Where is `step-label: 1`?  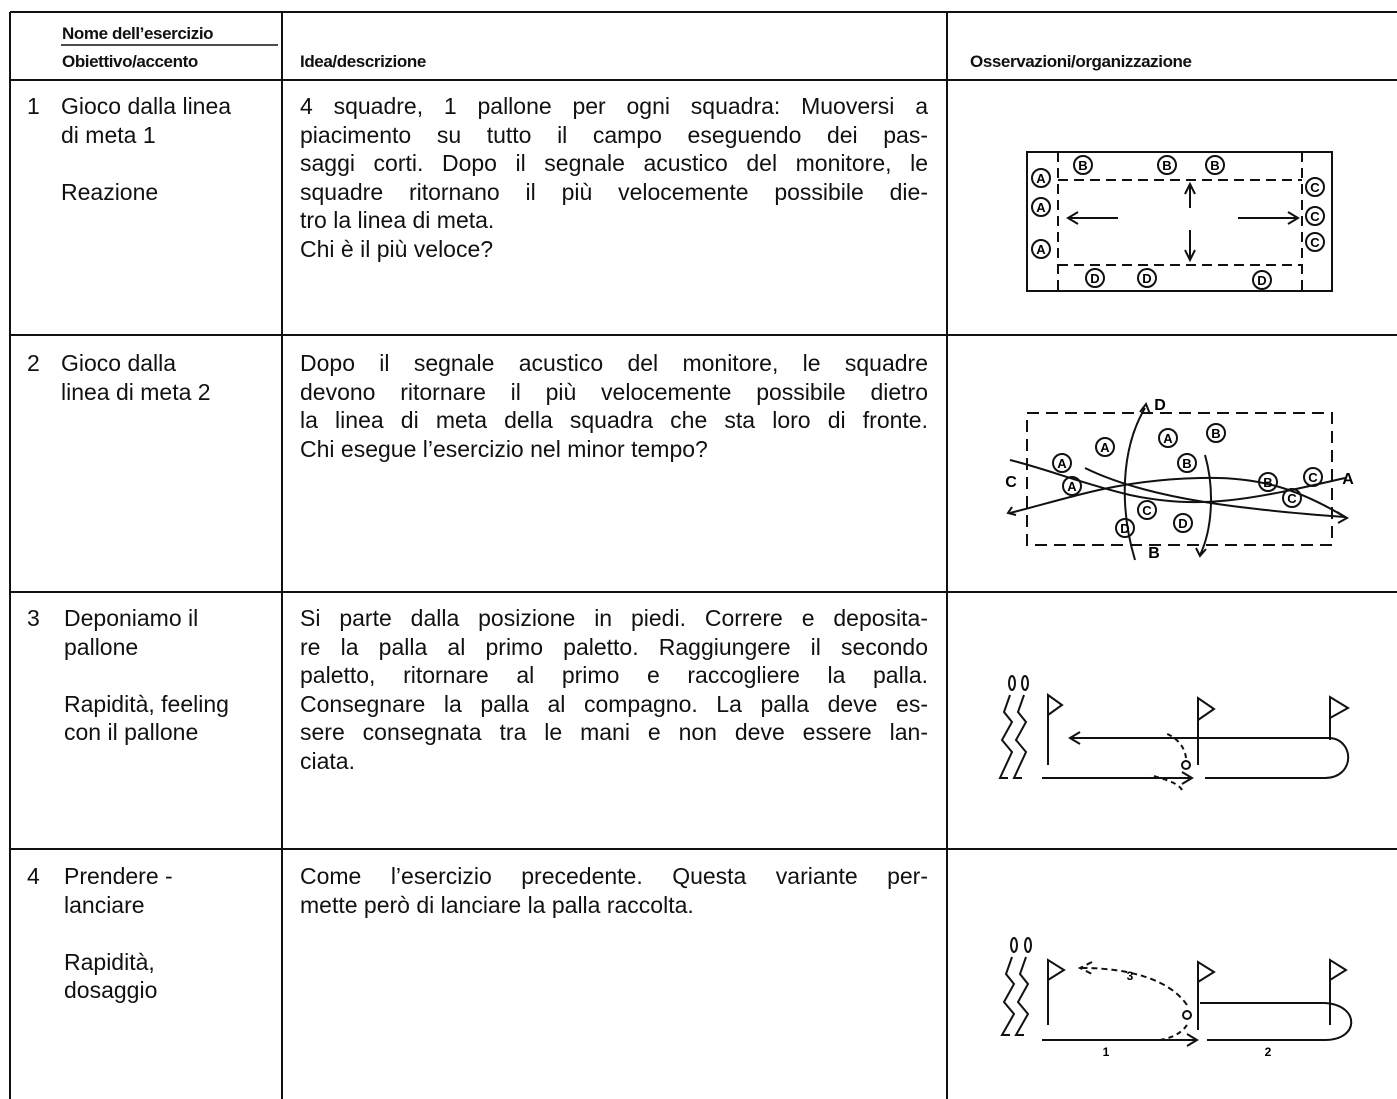
step-label: 1 is located at coordinates (1106, 1052).